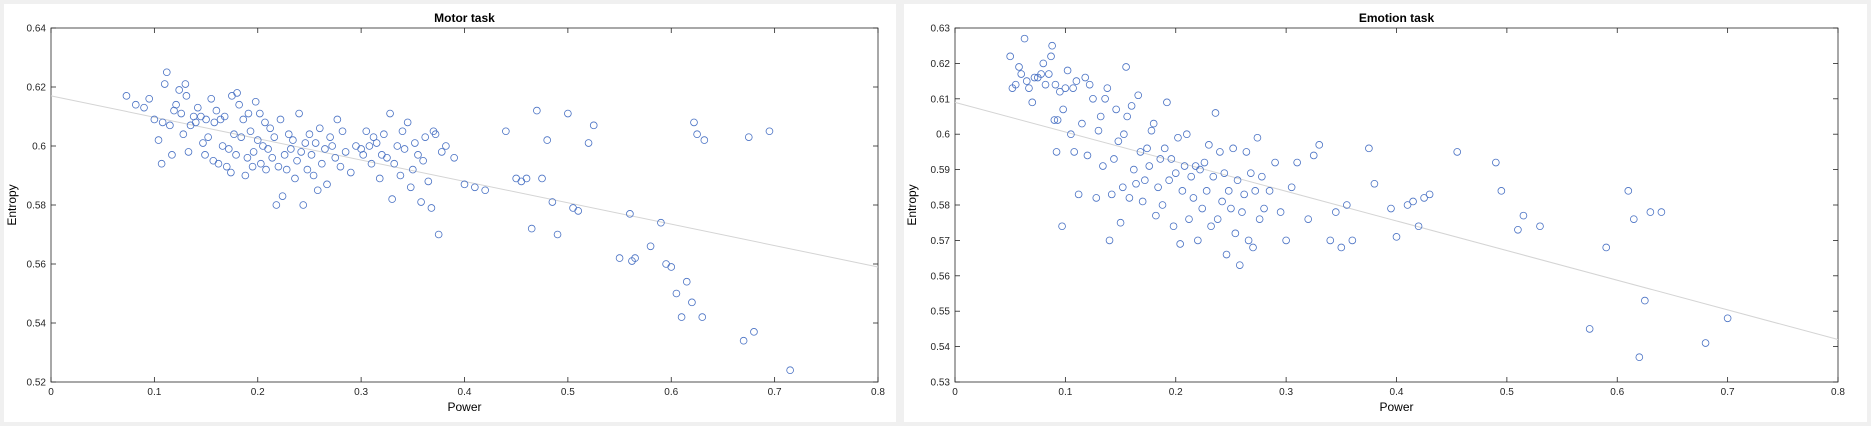  What do you see at coordinates (39, 147) in the screenshot?
I see `y-tick-label: 0.6` at bounding box center [39, 147].